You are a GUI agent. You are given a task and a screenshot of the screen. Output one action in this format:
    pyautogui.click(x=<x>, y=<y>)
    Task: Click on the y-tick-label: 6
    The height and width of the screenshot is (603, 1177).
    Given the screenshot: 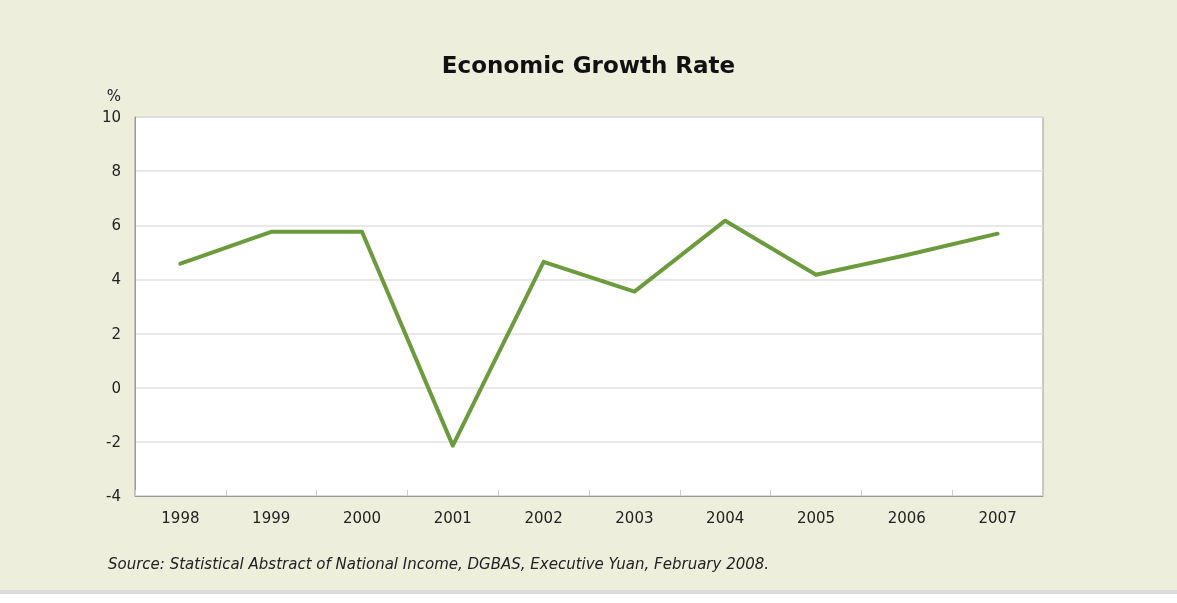 What is the action you would take?
    pyautogui.click(x=116, y=225)
    